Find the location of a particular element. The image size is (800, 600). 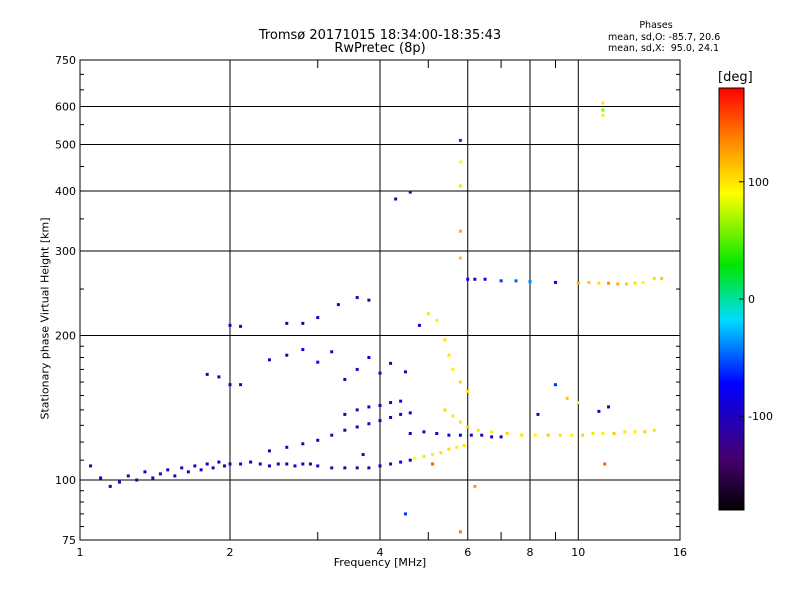

x-tick-label: 10 is located at coordinates (578, 552).